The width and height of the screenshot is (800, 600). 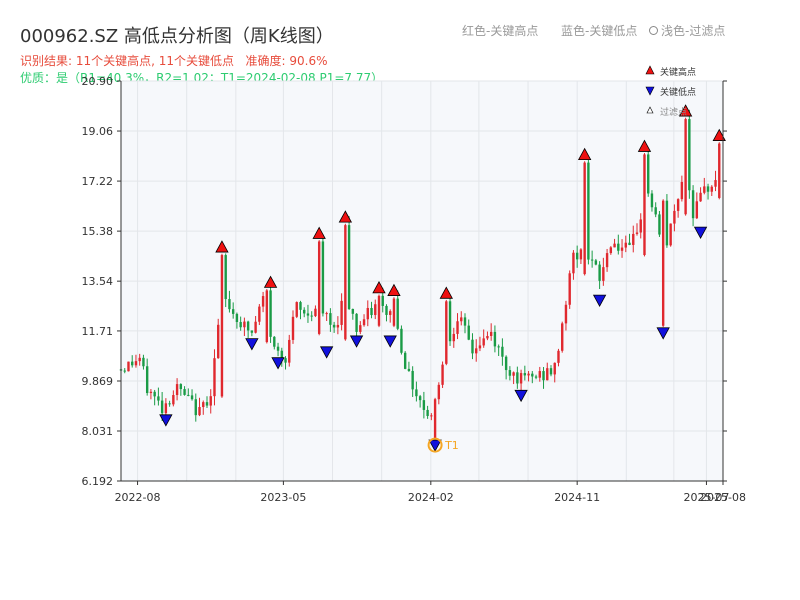 I want to click on x-tick-label: 2025-07, so click(x=706, y=497).